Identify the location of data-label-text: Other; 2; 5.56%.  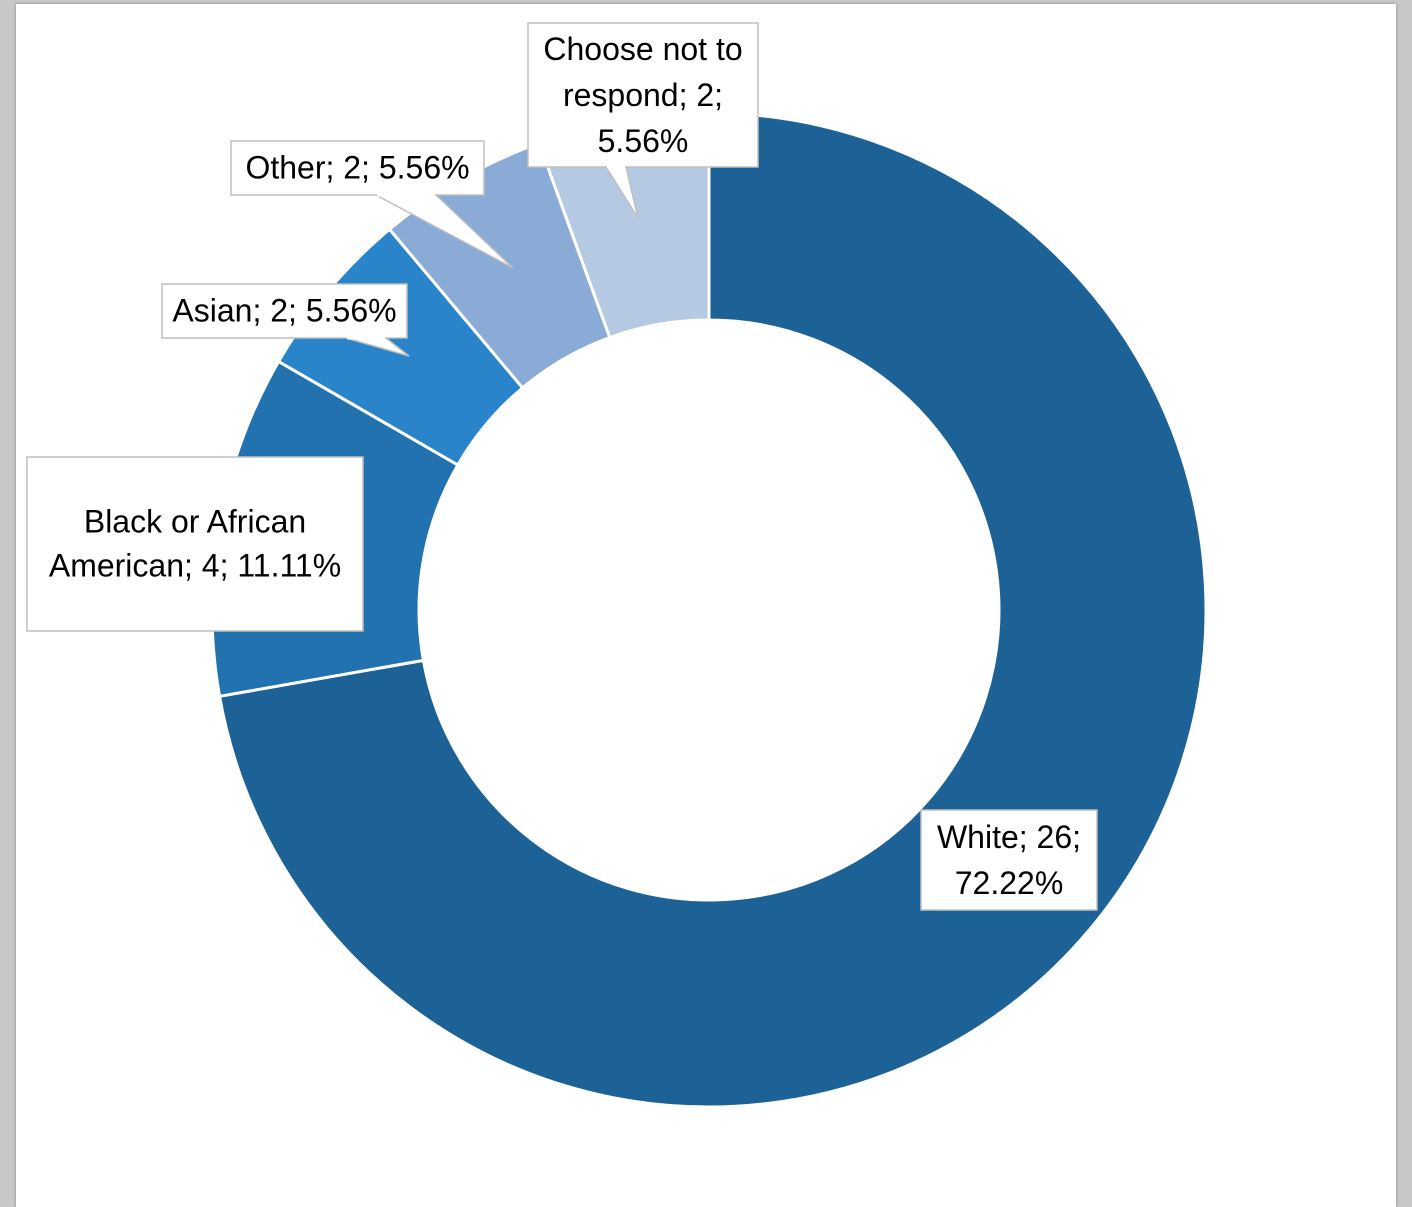
(357, 168).